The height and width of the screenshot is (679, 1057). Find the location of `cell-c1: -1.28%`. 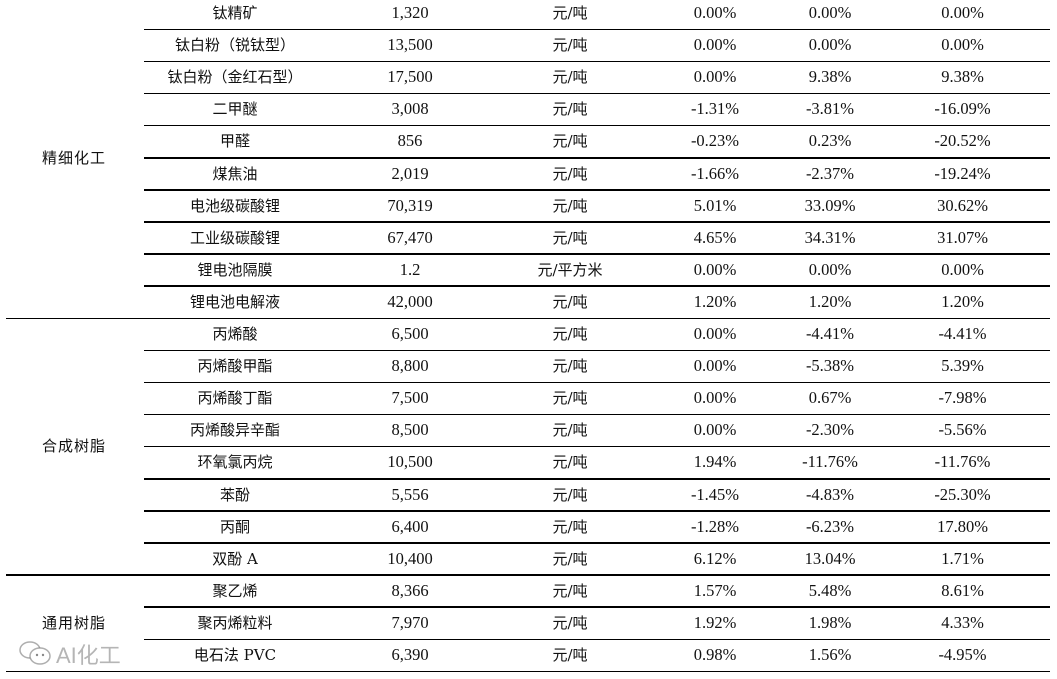

cell-c1: -1.28% is located at coordinates (715, 526).